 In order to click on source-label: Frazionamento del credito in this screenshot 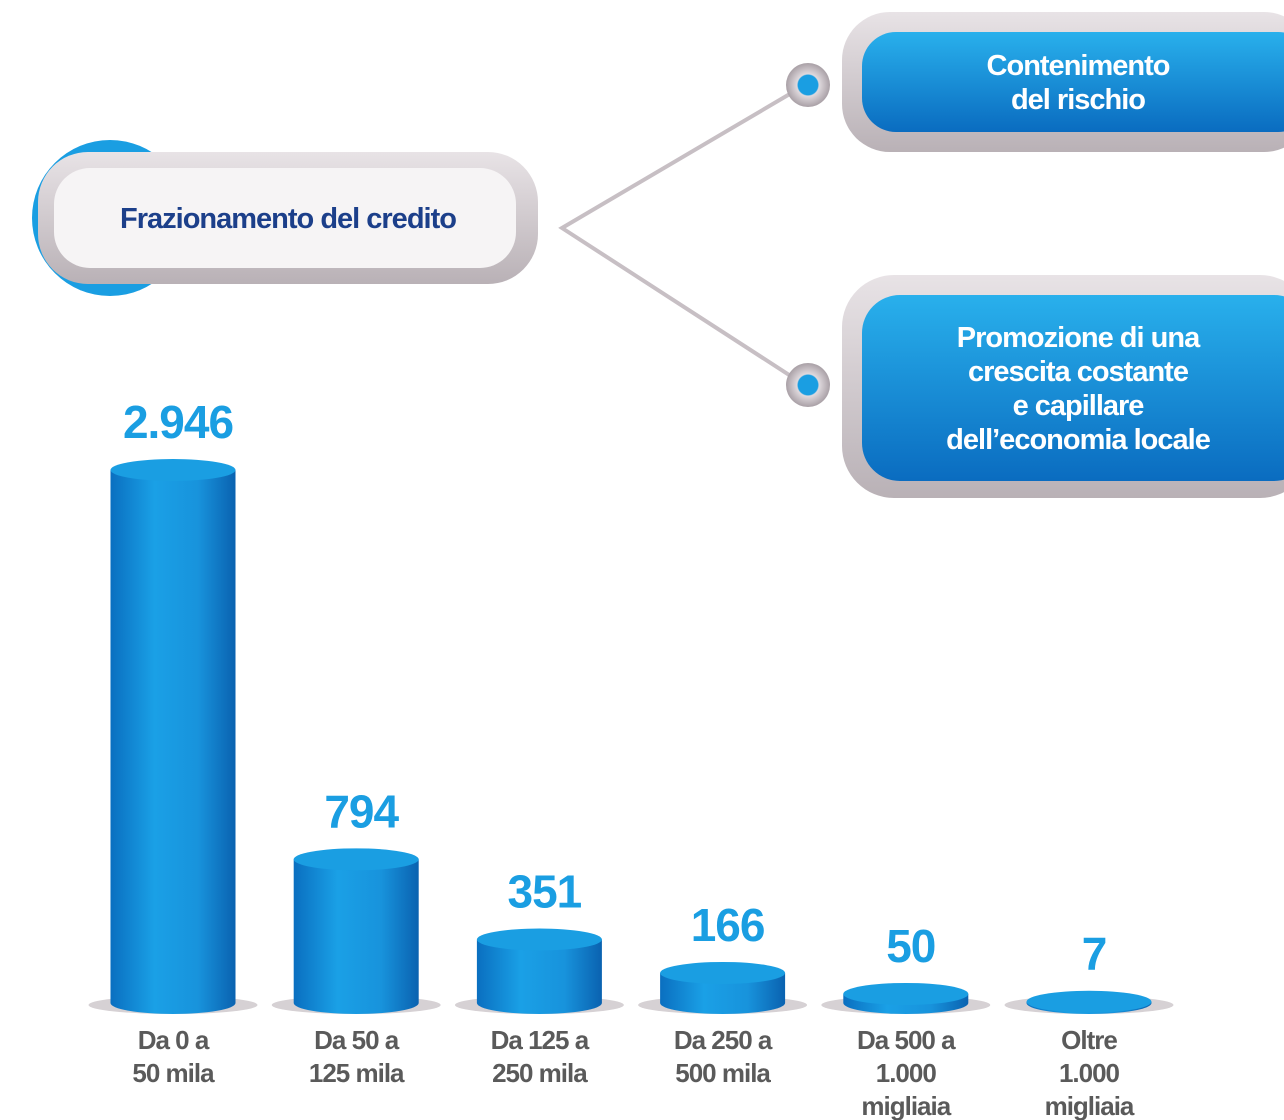, I will do `click(288, 219)`.